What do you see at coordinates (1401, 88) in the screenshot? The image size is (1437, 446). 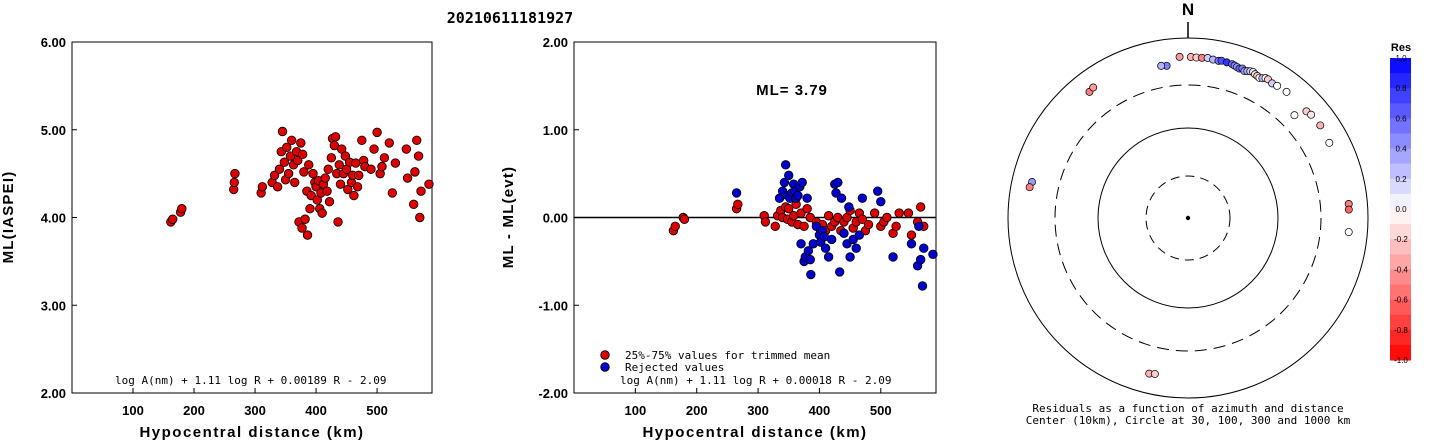 I see `colorbar-tick-label: 0.8` at bounding box center [1401, 88].